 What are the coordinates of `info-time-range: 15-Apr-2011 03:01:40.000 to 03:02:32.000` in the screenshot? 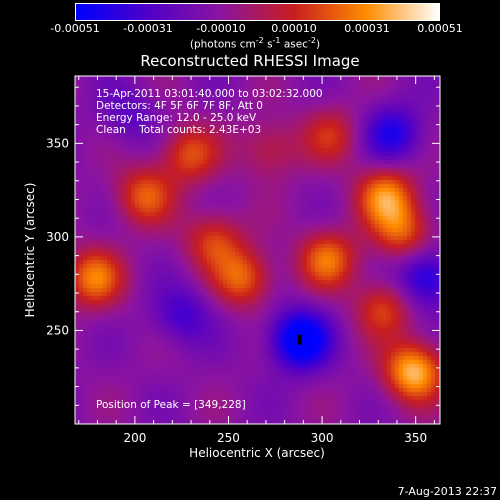 It's located at (209, 94).